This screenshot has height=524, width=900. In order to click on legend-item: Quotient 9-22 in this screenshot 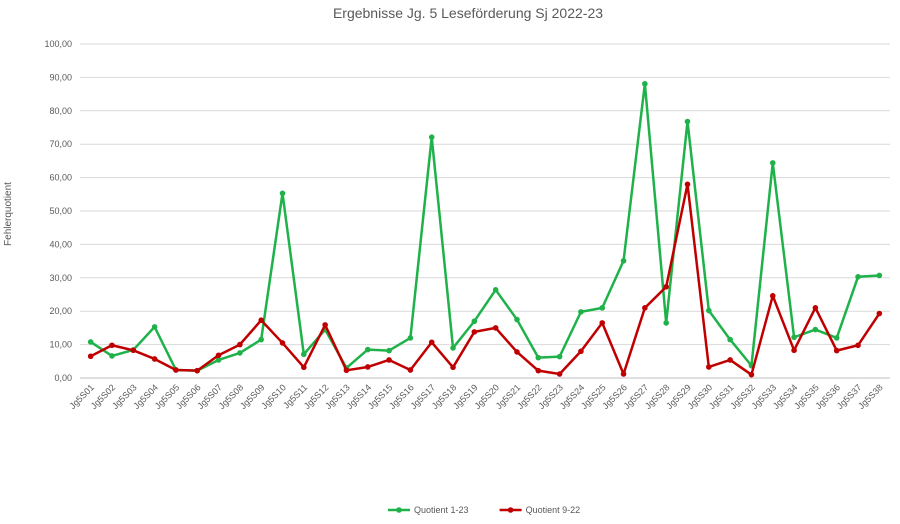, I will do `click(540, 510)`.